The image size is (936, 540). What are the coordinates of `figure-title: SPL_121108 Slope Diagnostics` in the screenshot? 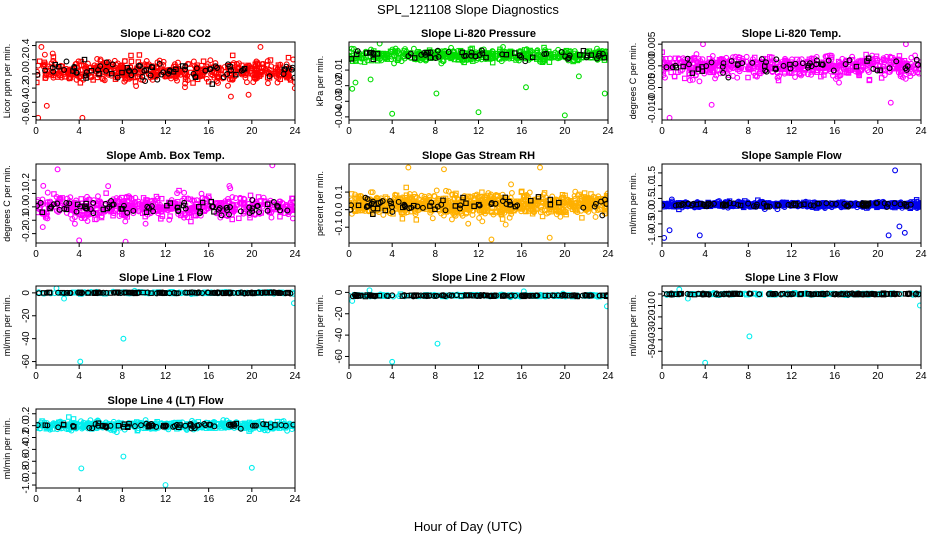 It's located at (468, 9).